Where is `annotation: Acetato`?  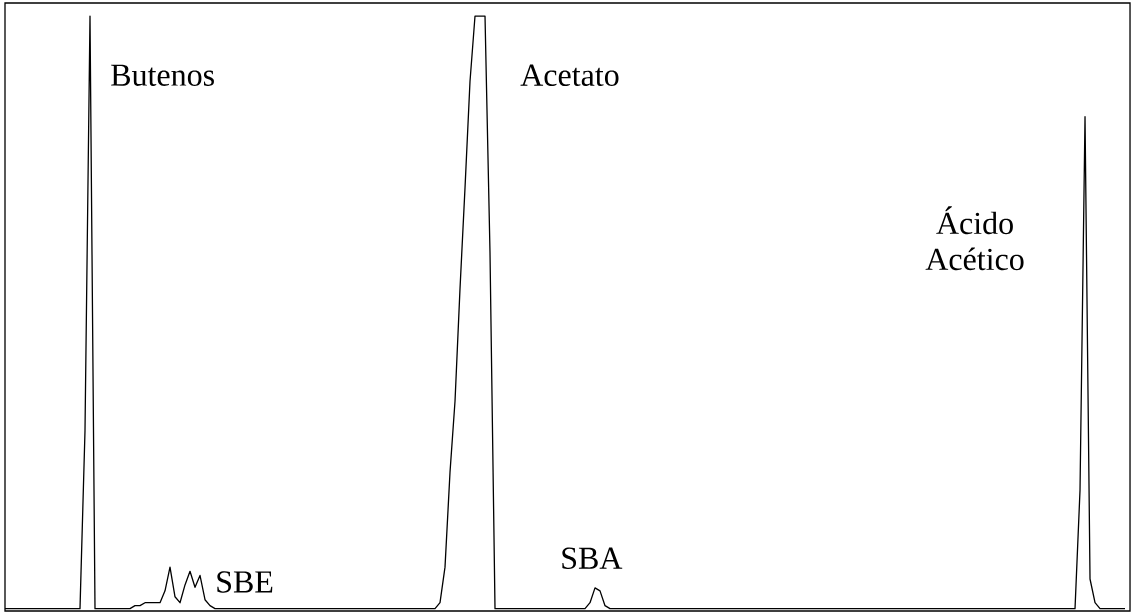 annotation: Acetato is located at coordinates (569, 75).